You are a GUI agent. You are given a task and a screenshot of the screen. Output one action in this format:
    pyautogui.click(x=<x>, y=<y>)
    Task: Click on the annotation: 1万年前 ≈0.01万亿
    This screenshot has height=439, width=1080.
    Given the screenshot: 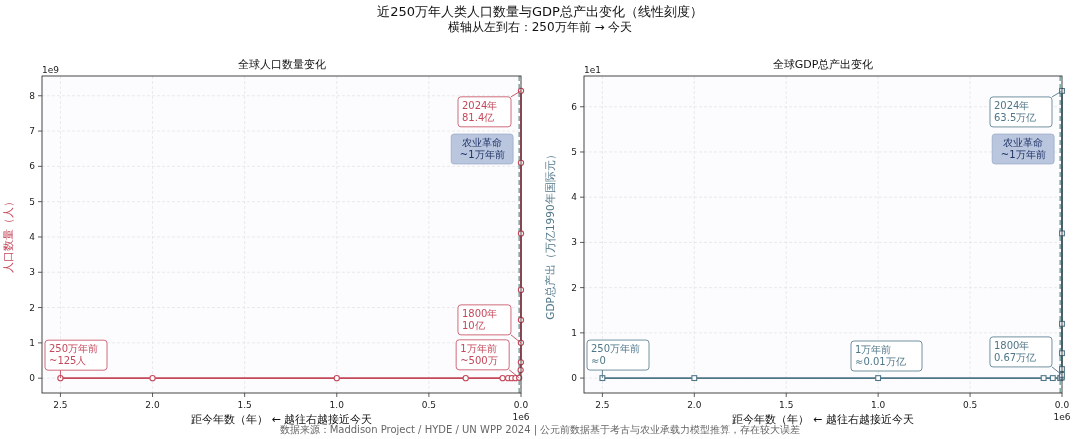 What is the action you would take?
    pyautogui.click(x=880, y=355)
    